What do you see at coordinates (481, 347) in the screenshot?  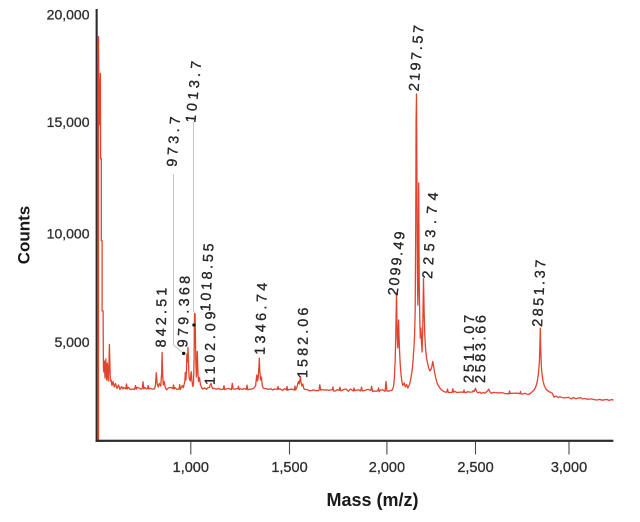 I see `svg-text: 2583.66` at bounding box center [481, 347].